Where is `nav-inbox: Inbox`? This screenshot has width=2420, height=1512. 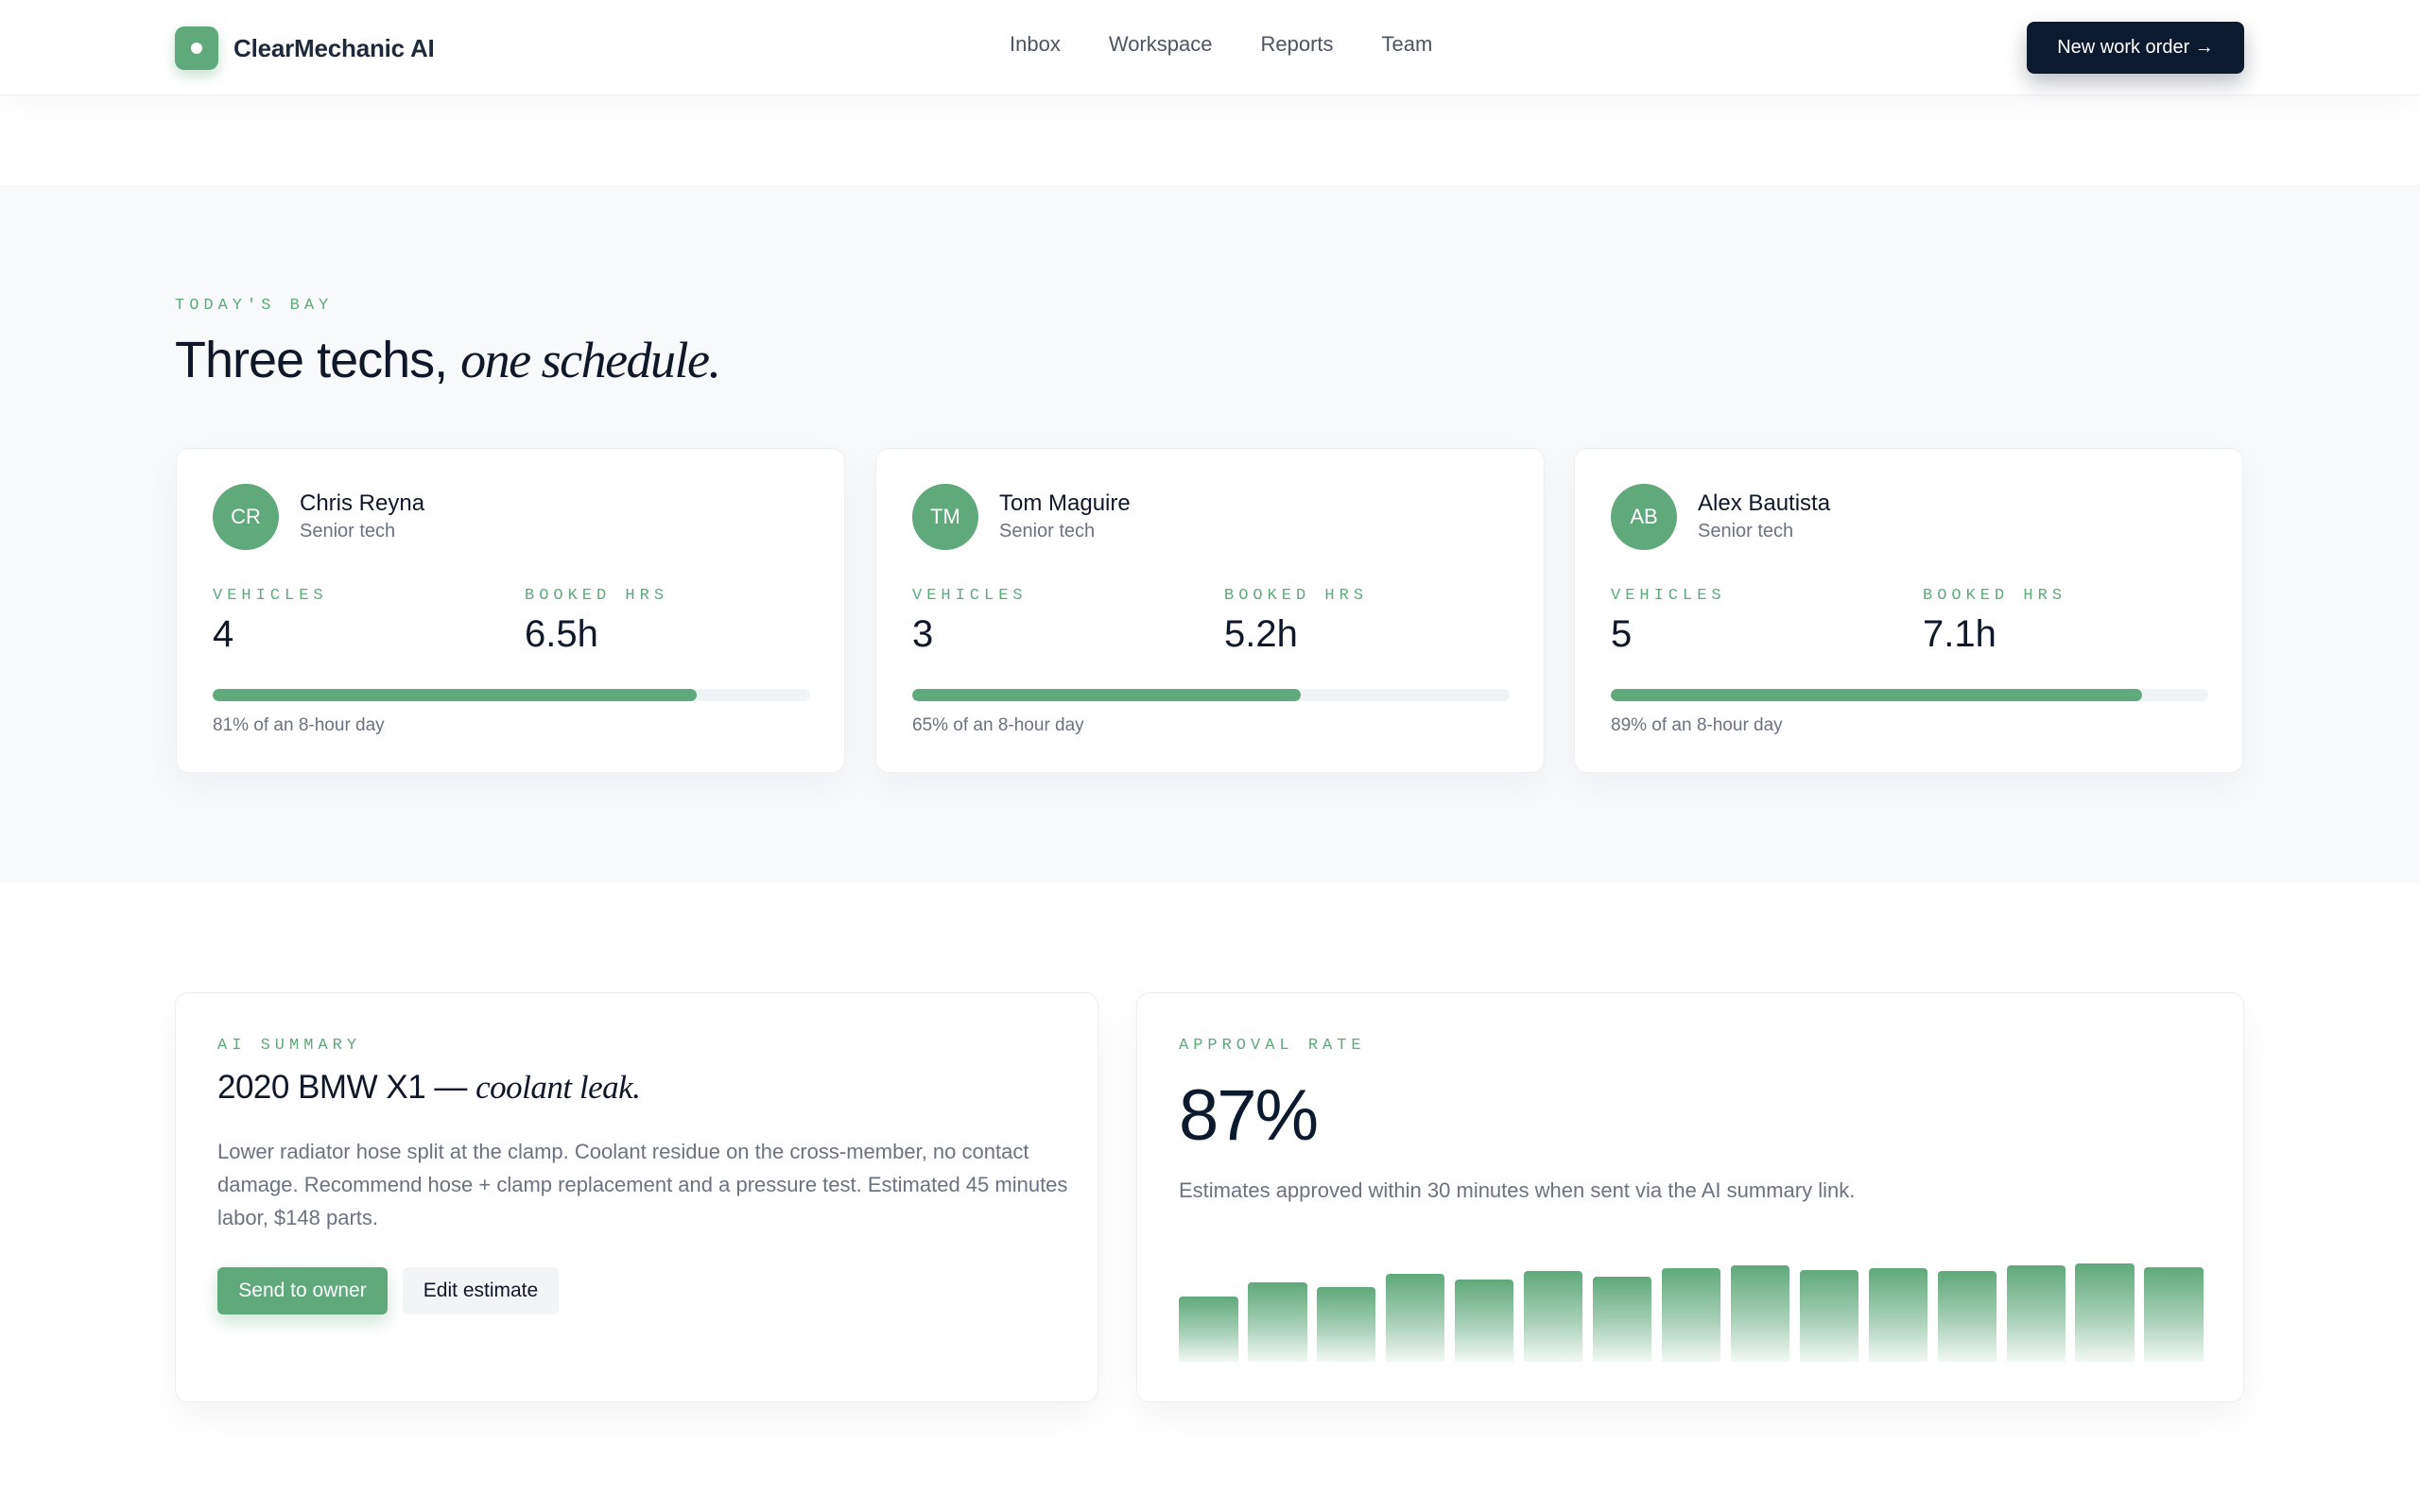 nav-inbox: Inbox is located at coordinates (1035, 44).